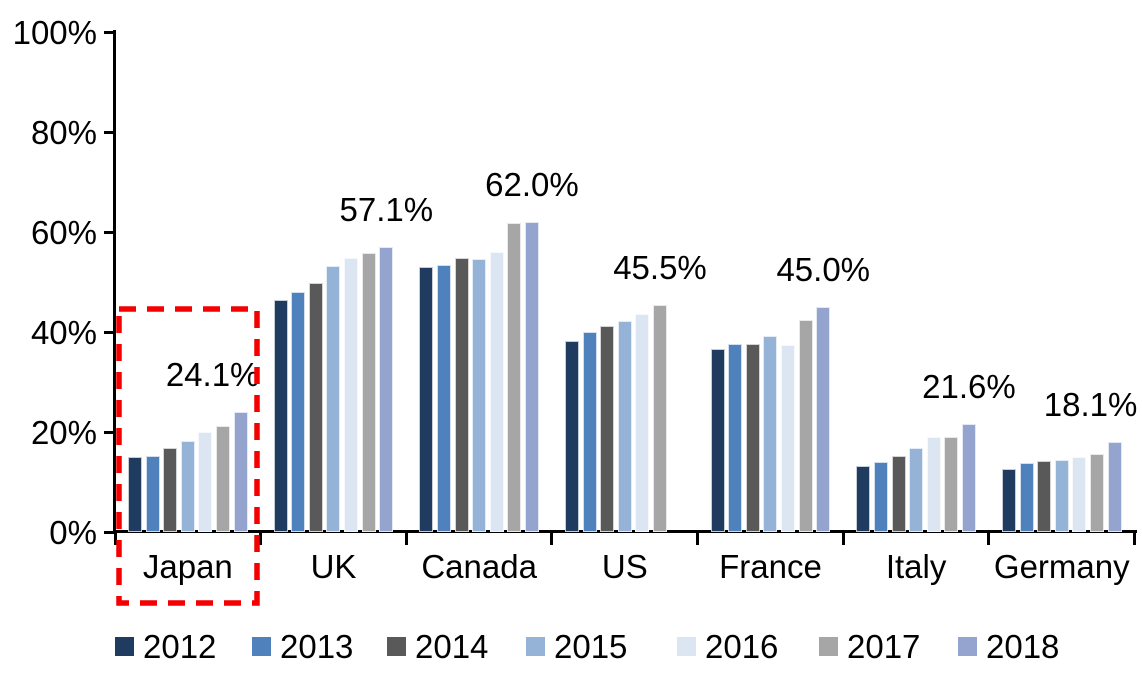  What do you see at coordinates (333, 566) in the screenshot?
I see `category-label-uk: UK` at bounding box center [333, 566].